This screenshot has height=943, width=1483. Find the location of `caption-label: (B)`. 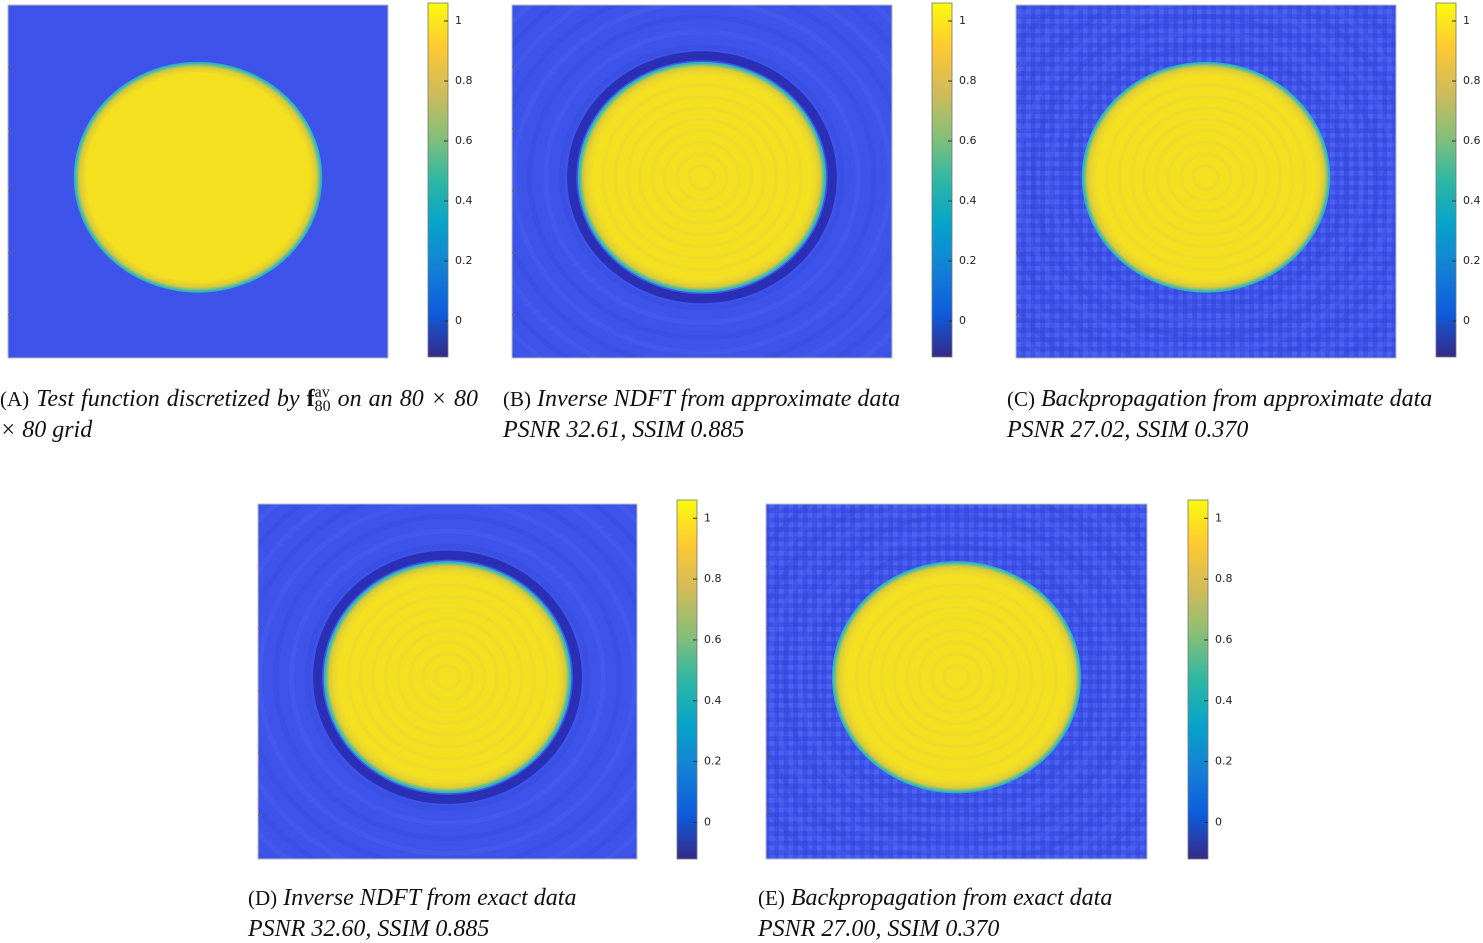

caption-label: (B) is located at coordinates (517, 399).